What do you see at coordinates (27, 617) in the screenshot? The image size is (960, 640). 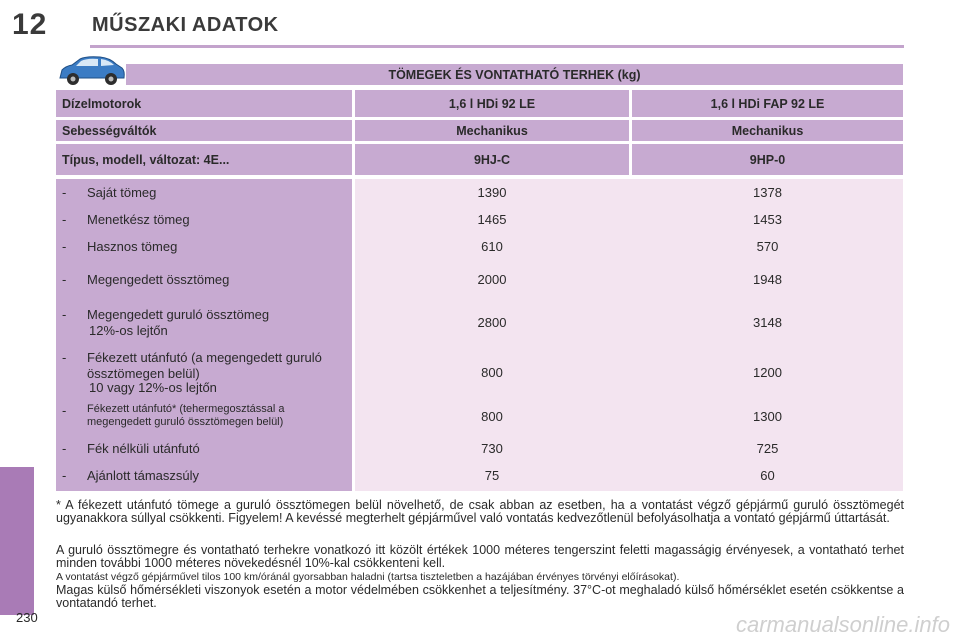 I see `page-number: 230` at bounding box center [27, 617].